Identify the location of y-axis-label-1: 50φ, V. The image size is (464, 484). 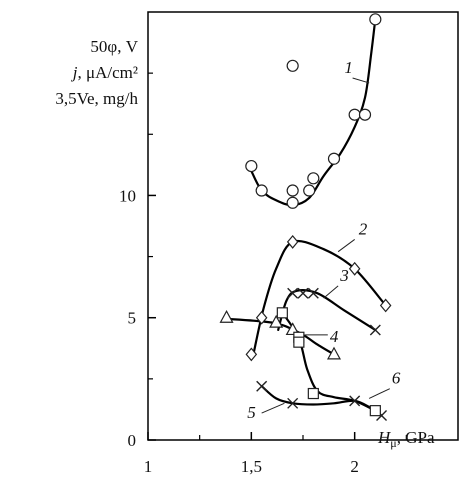
(114, 46).